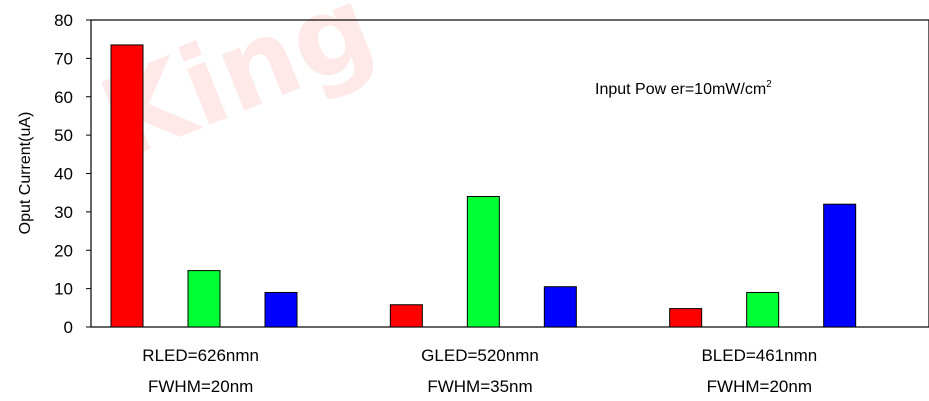  What do you see at coordinates (479, 386) in the screenshot?
I see `category-label-line2: FWHM=35nm` at bounding box center [479, 386].